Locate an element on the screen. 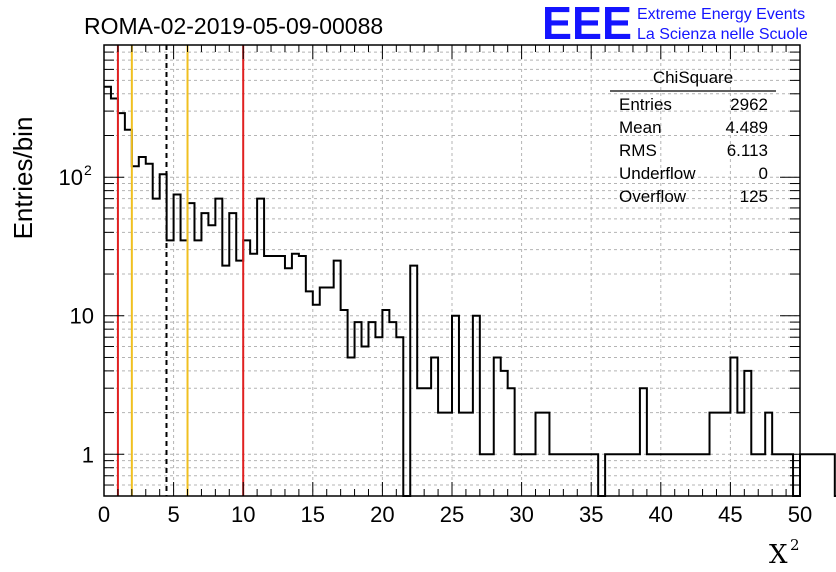  x-tick-labels: 0 5 10 15 20 25 30 35 40 45 50 is located at coordinates (455, 514).